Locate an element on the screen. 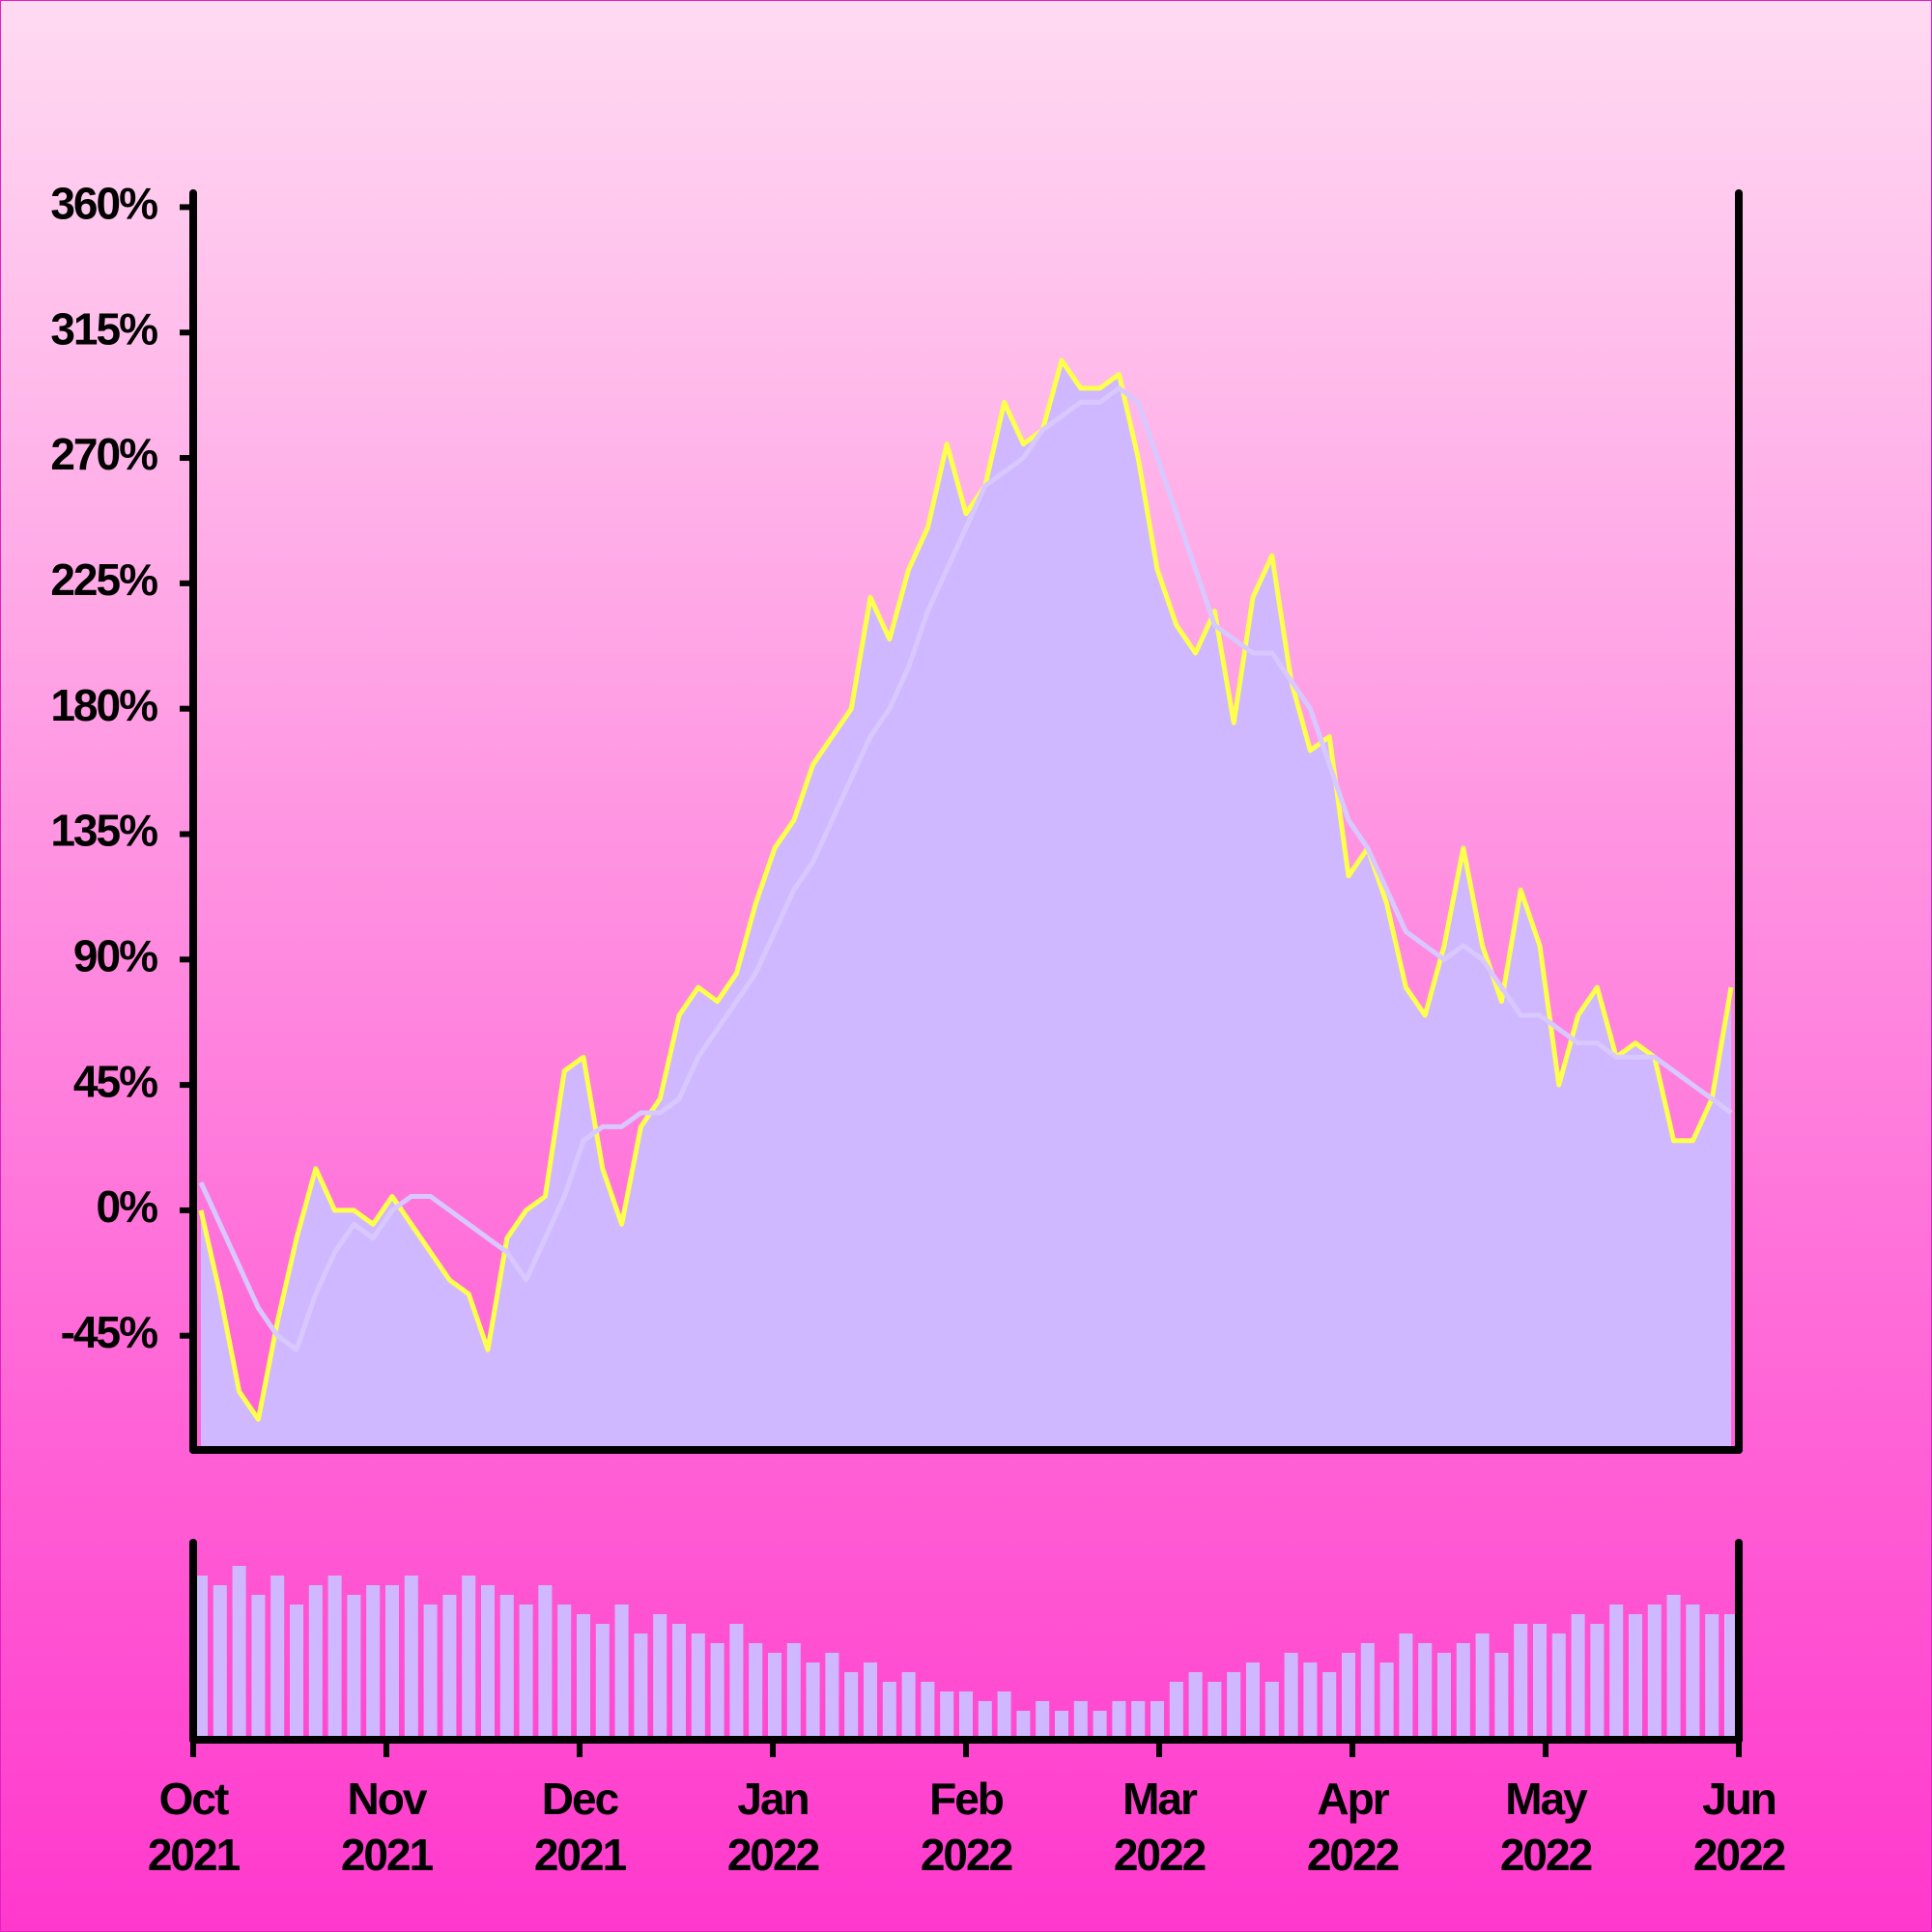 Image resolution: width=1932 pixels, height=1932 pixels. y-tick-label: 45% is located at coordinates (115, 1081).